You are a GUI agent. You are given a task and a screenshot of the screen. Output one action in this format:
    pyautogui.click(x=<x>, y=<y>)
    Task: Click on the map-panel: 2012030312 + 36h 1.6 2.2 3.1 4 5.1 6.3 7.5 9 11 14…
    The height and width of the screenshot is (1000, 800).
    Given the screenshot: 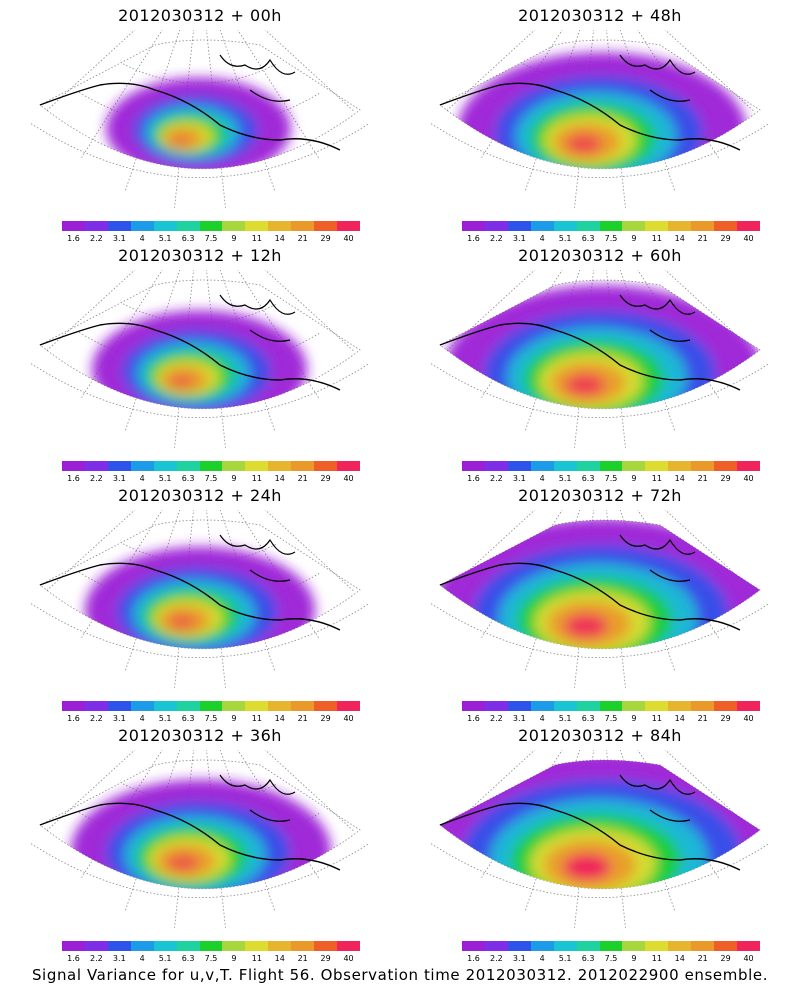 What is the action you would take?
    pyautogui.click(x=200, y=841)
    